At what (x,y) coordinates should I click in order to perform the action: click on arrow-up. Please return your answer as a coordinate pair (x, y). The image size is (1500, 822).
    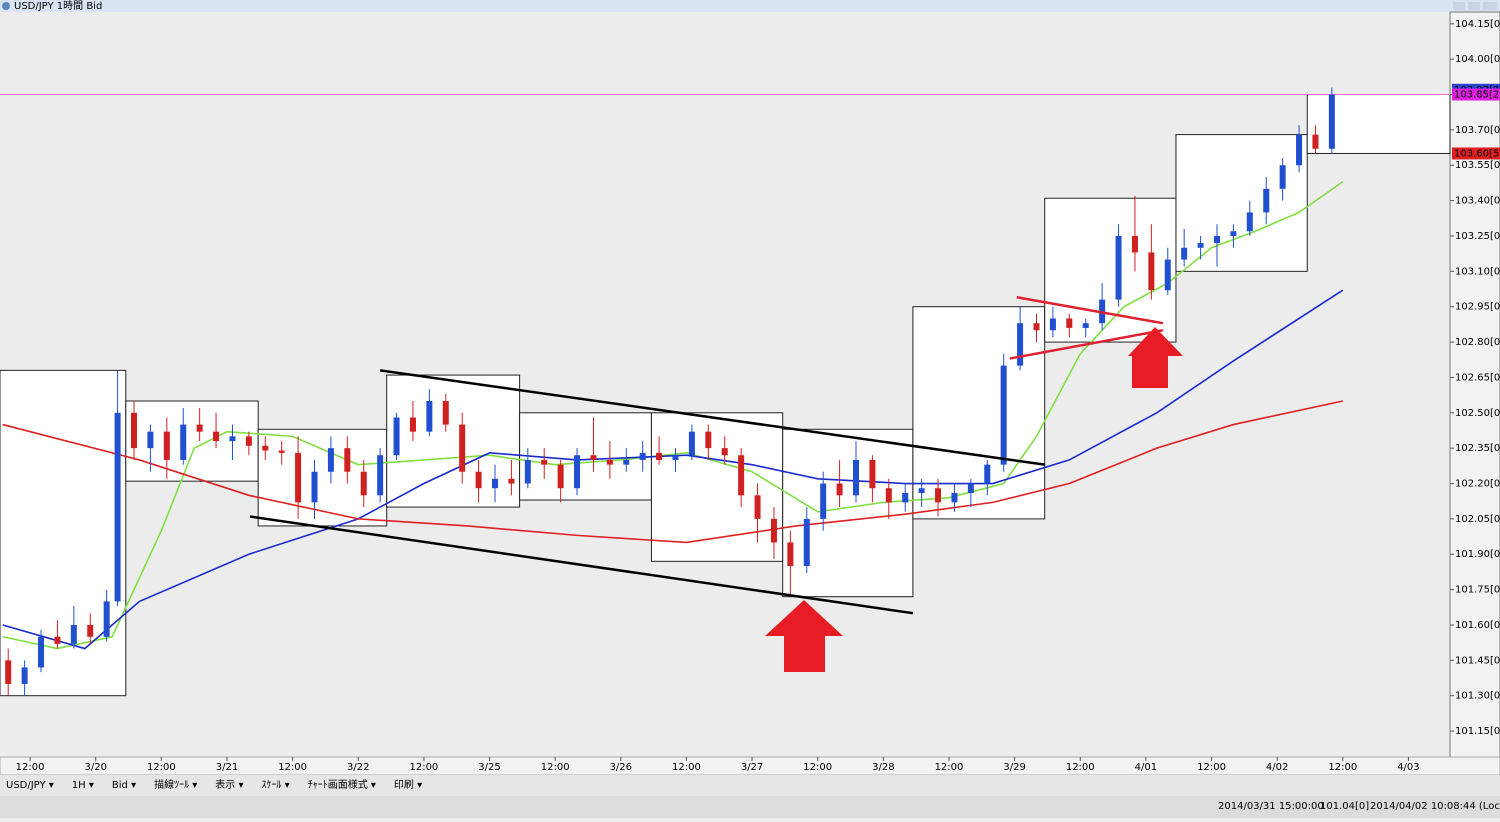
    Looking at the image, I should click on (1155, 357).